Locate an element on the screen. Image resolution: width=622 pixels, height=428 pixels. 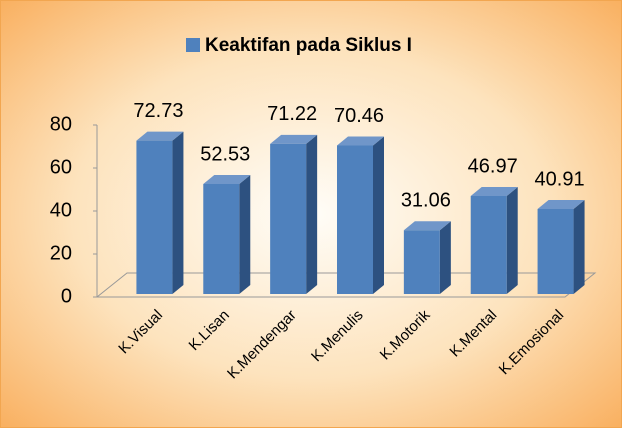
y-tick-label: 80 is located at coordinates (61, 124).